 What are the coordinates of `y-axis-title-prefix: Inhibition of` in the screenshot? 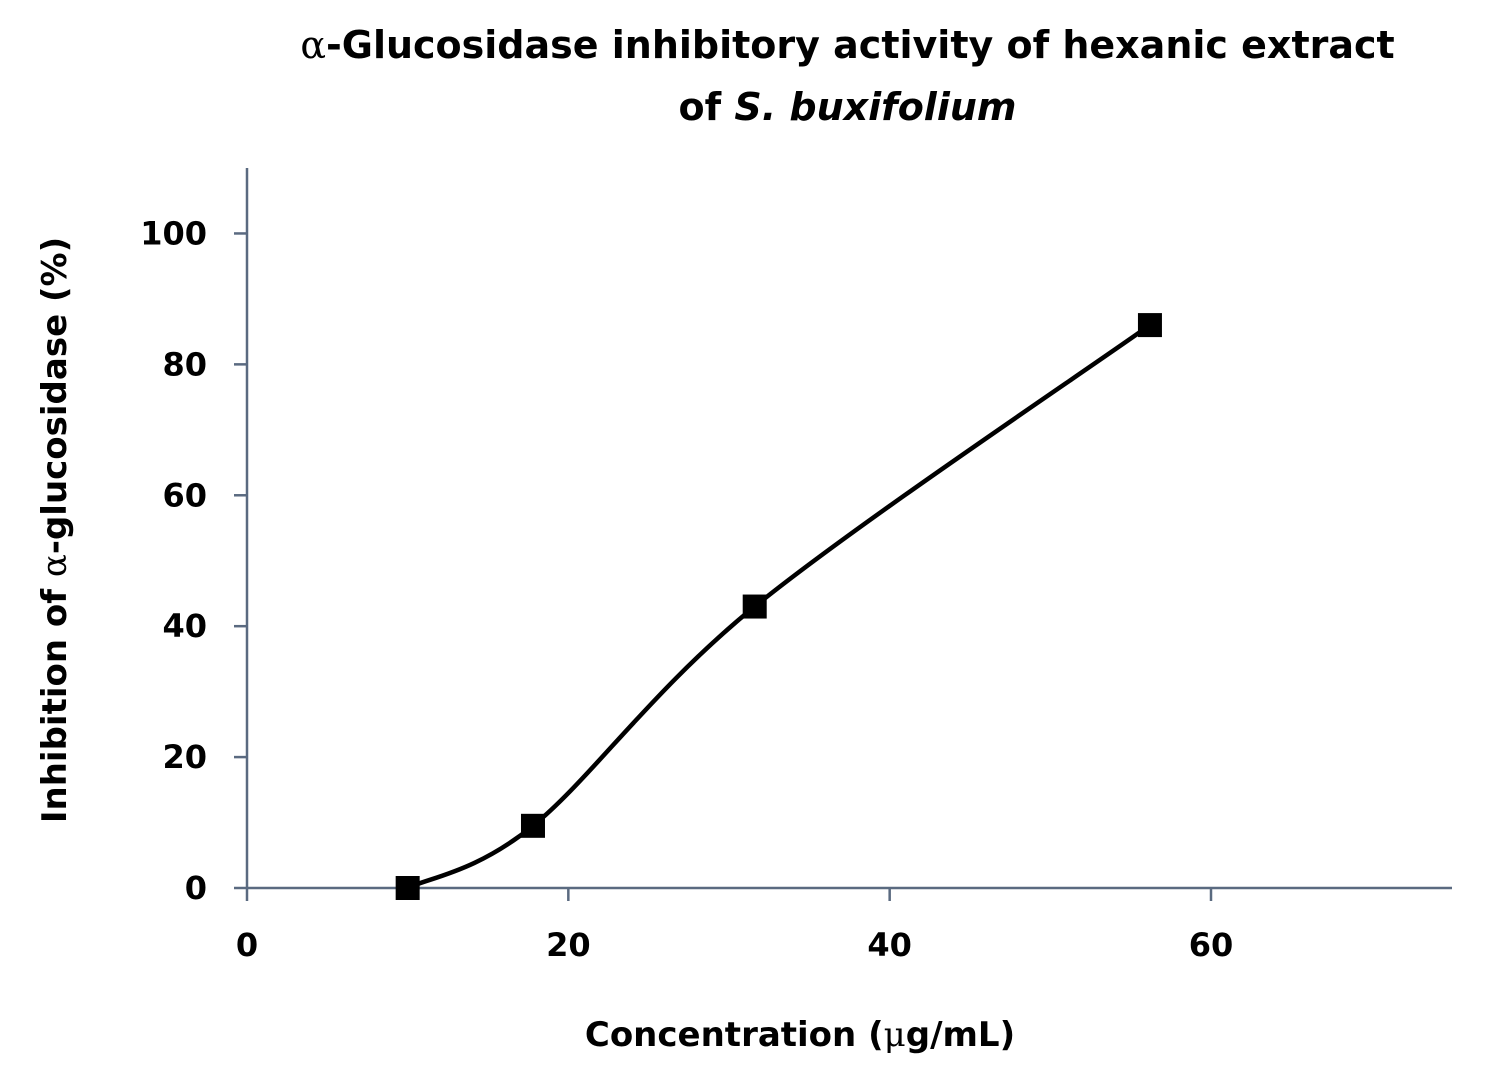 It's located at (55, 700).